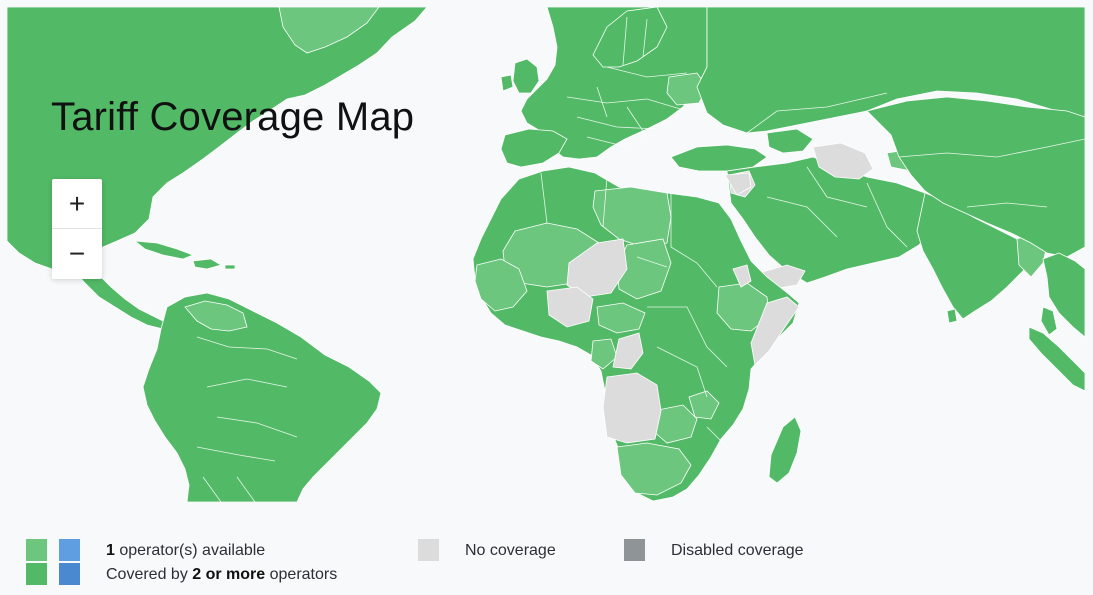 The width and height of the screenshot is (1093, 595). I want to click on zoom-out-button: −, so click(77, 253).